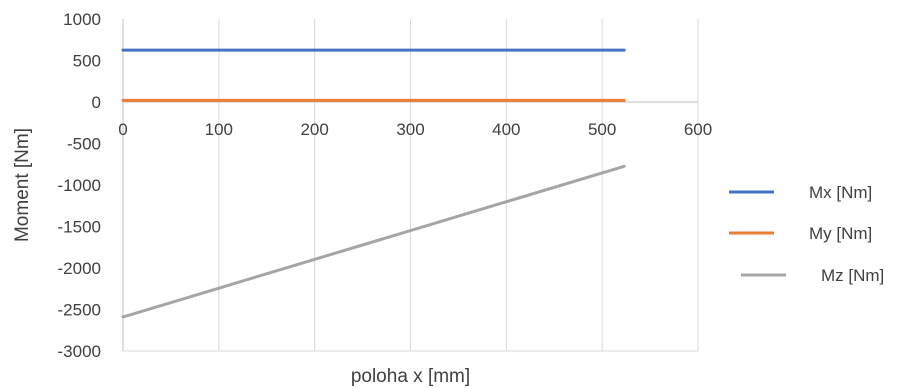 The image size is (907, 388). What do you see at coordinates (852, 275) in the screenshot?
I see `legend-label-3: Mz [Nm]` at bounding box center [852, 275].